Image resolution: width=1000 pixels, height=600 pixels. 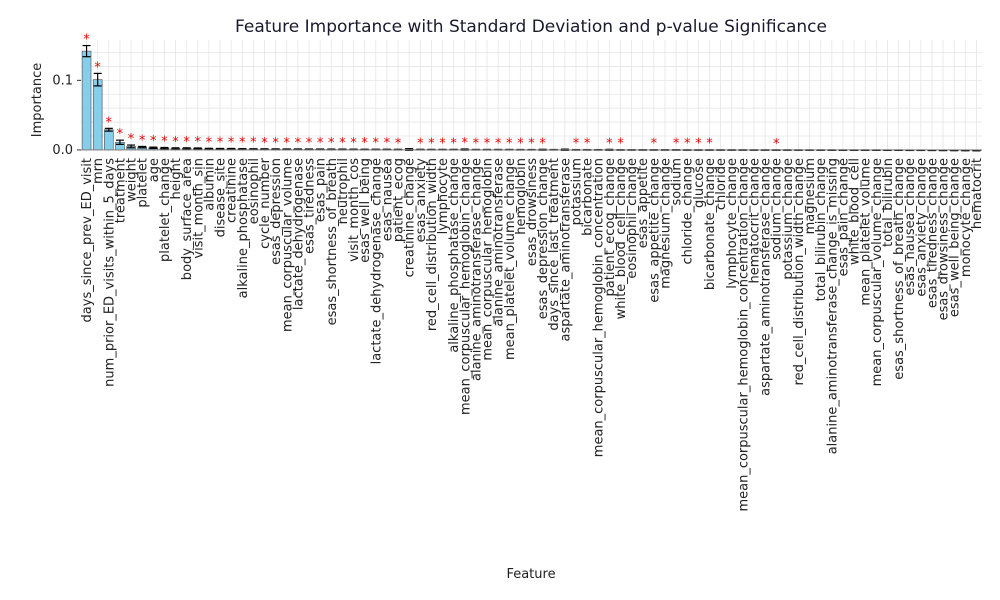 What do you see at coordinates (87, 240) in the screenshot?
I see `x-tick-label: days_since_prev_ED_visit` at bounding box center [87, 240].